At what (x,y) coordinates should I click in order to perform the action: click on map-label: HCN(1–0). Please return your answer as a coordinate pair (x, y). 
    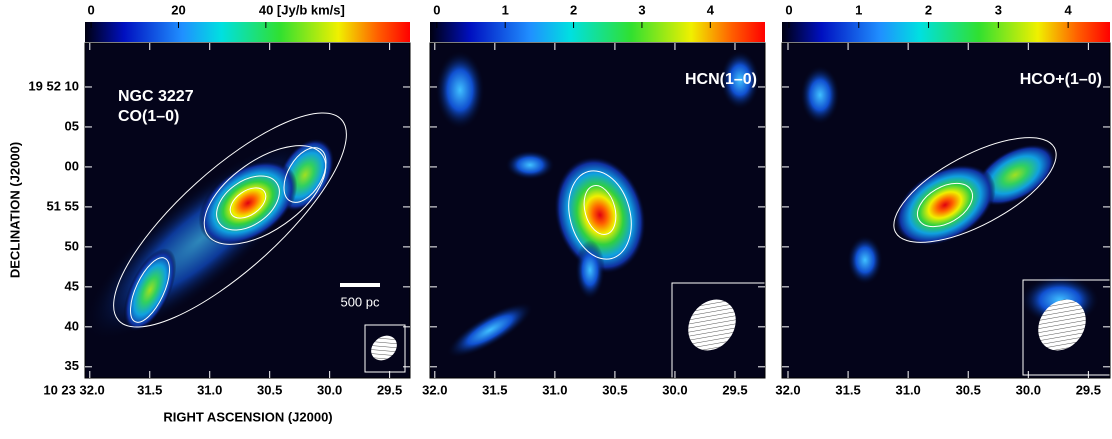
    Looking at the image, I should click on (721, 79).